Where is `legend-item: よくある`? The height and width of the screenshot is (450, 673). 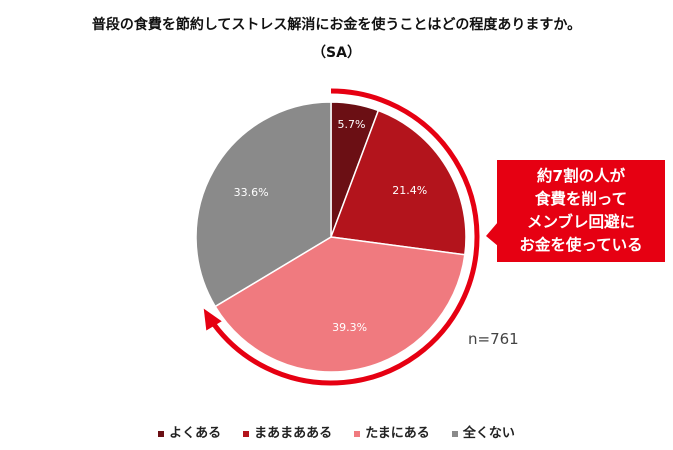
legend-item: よくある is located at coordinates (189, 431).